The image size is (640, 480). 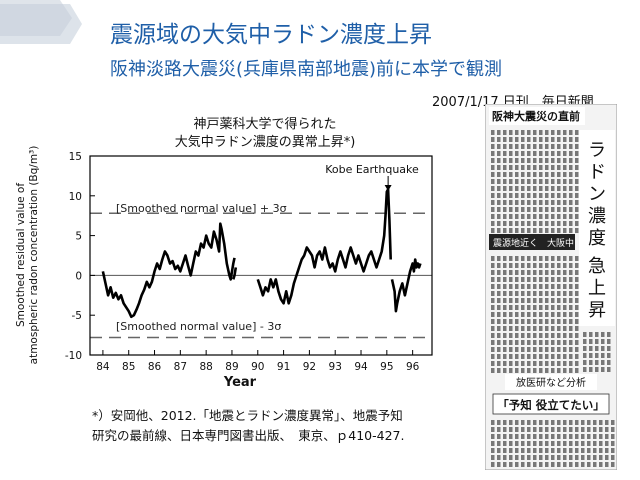 What do you see at coordinates (257, 367) in the screenshot?
I see `x-tick-label: 90` at bounding box center [257, 367].